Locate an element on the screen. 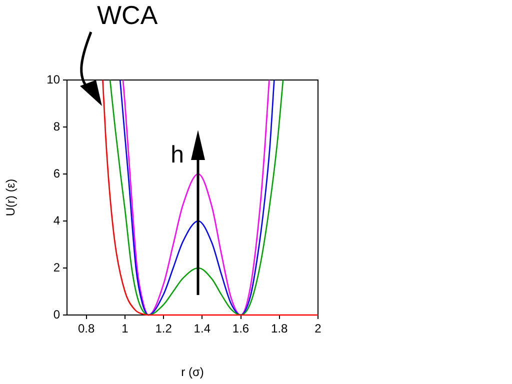 This screenshot has height=384, width=512. text: WCA is located at coordinates (127, 15).